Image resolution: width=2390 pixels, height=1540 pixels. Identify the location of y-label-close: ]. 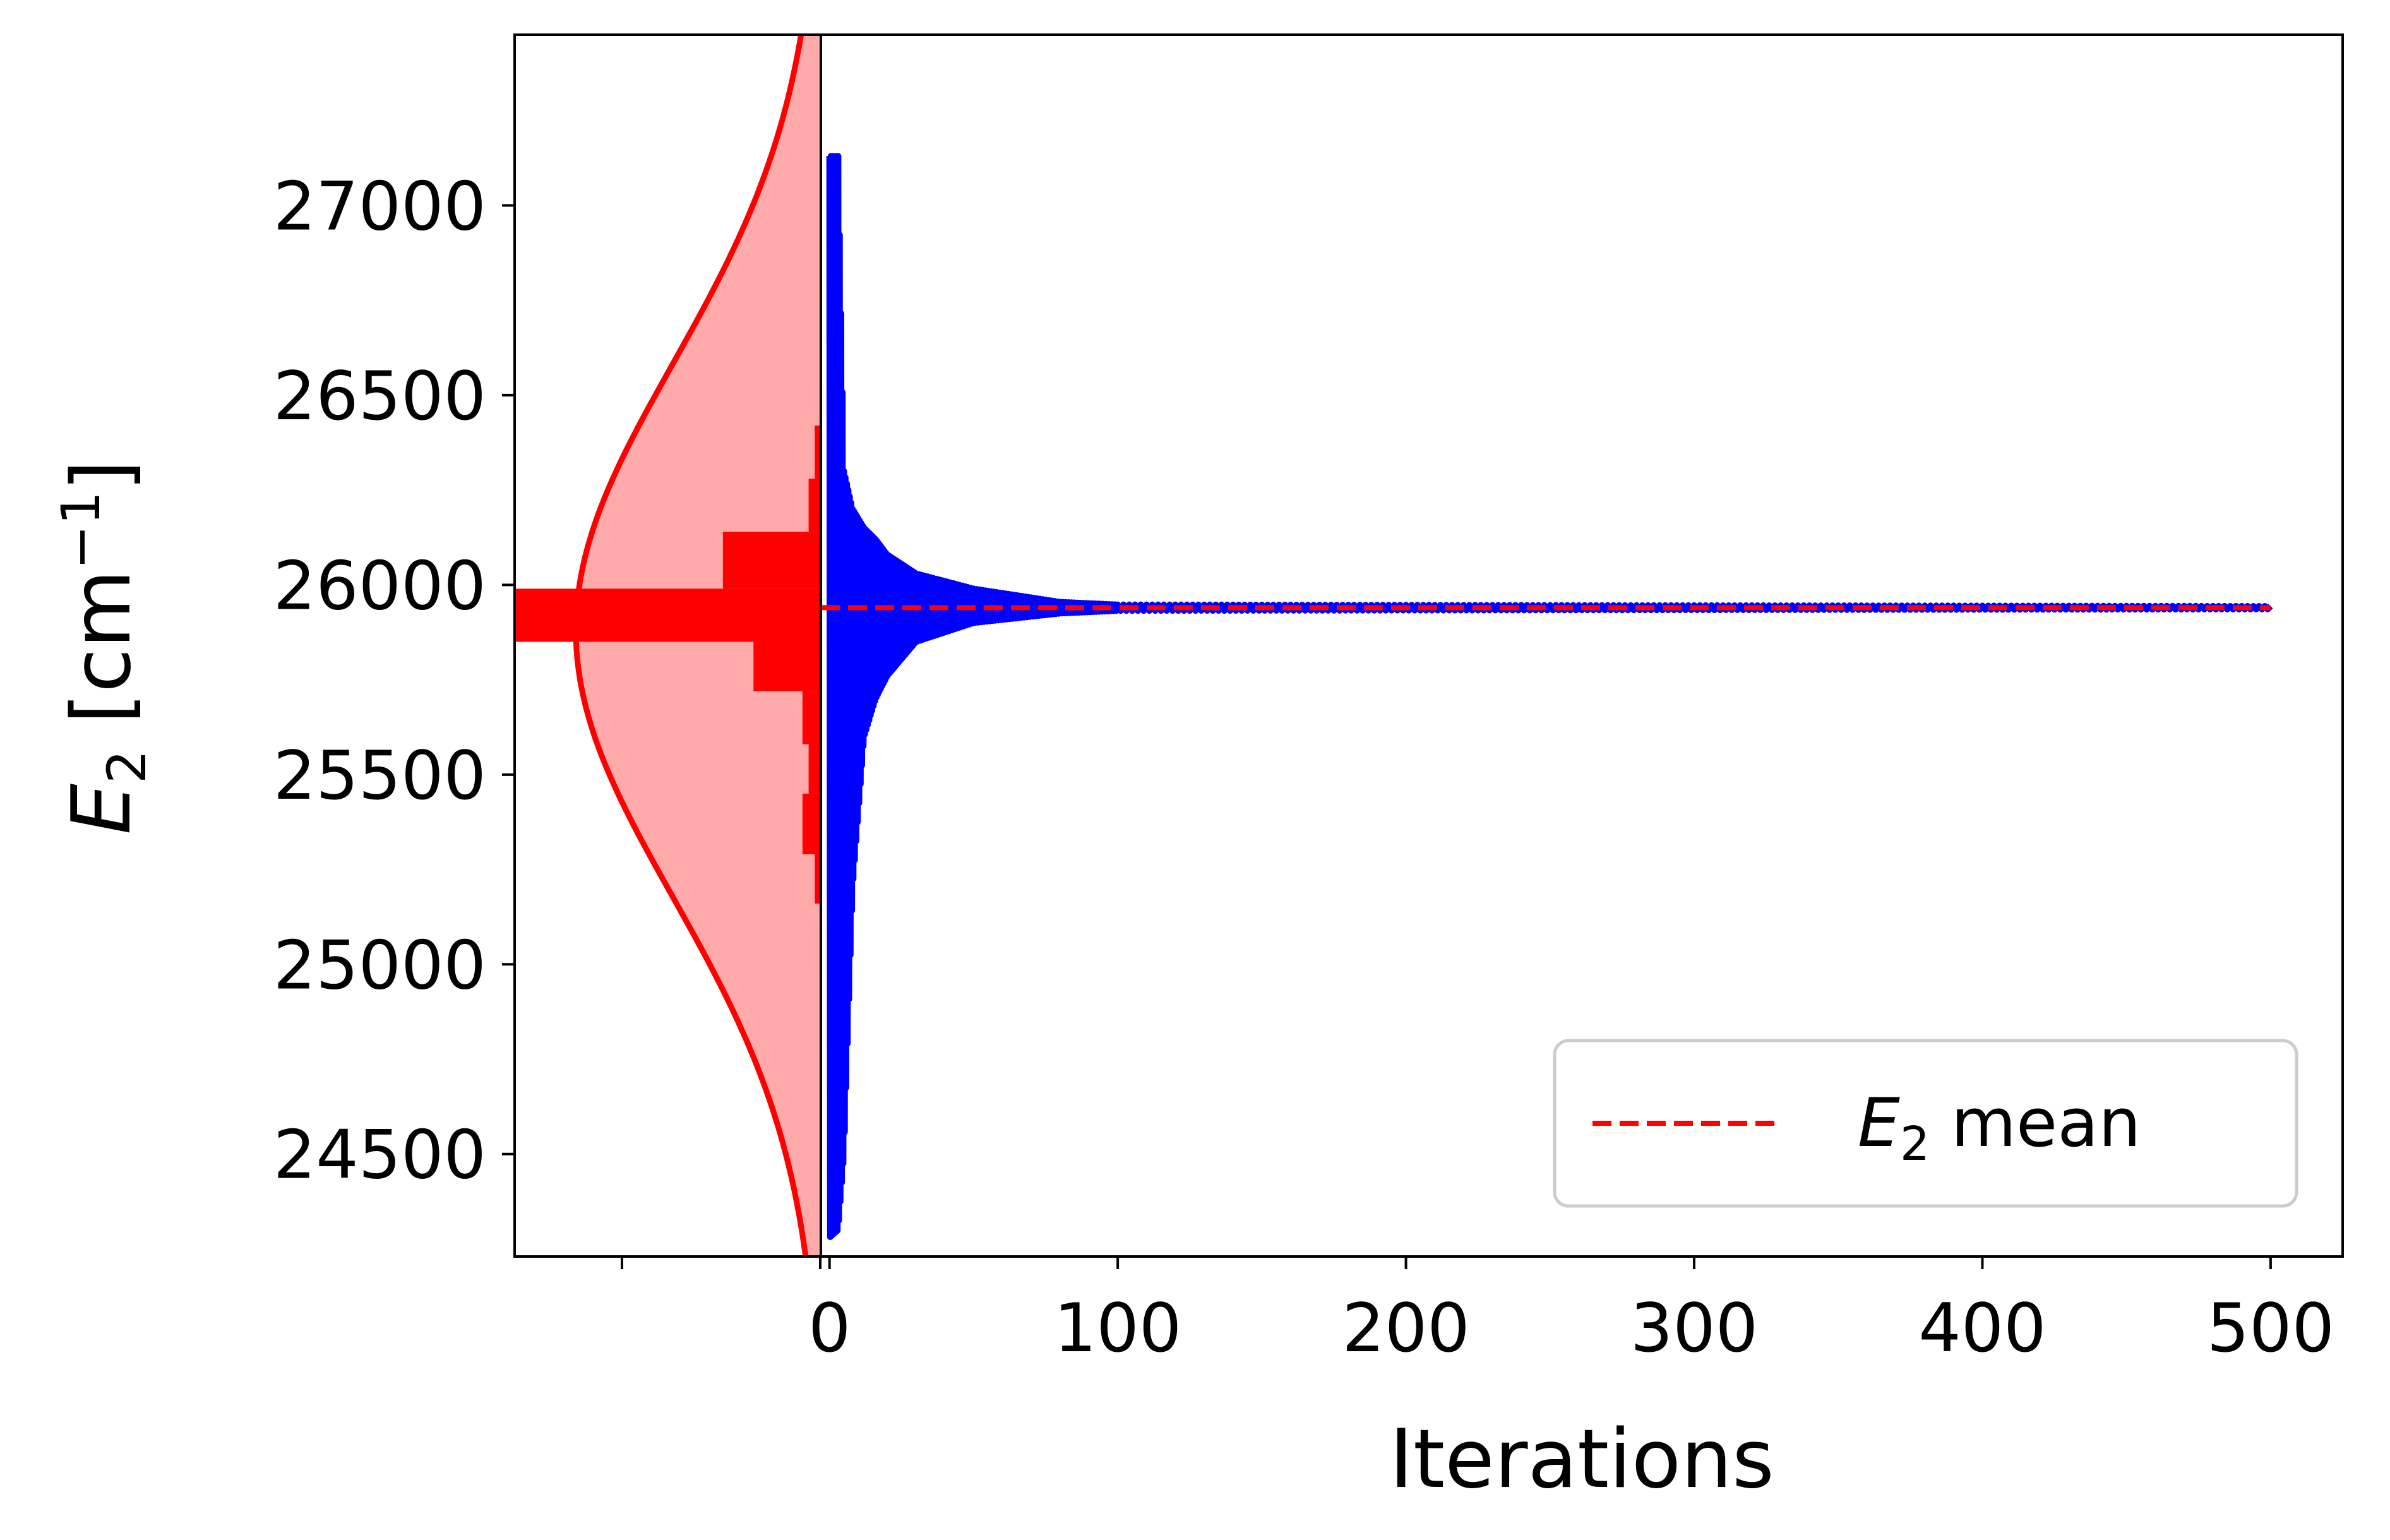
(102, 475).